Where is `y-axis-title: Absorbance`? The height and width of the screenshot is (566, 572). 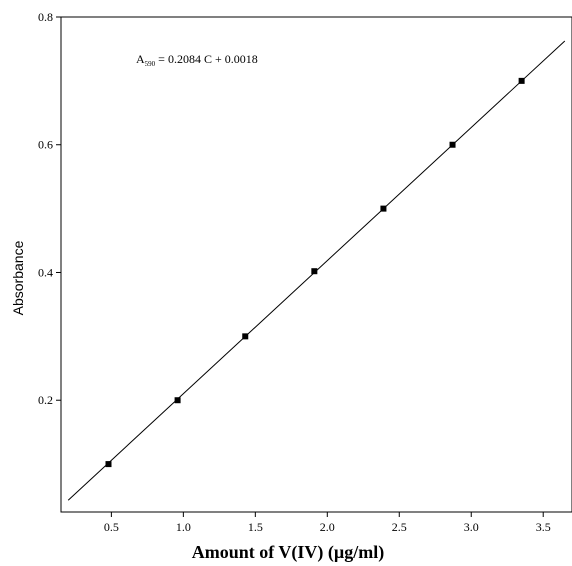
y-axis-title: Absorbance is located at coordinates (18, 277).